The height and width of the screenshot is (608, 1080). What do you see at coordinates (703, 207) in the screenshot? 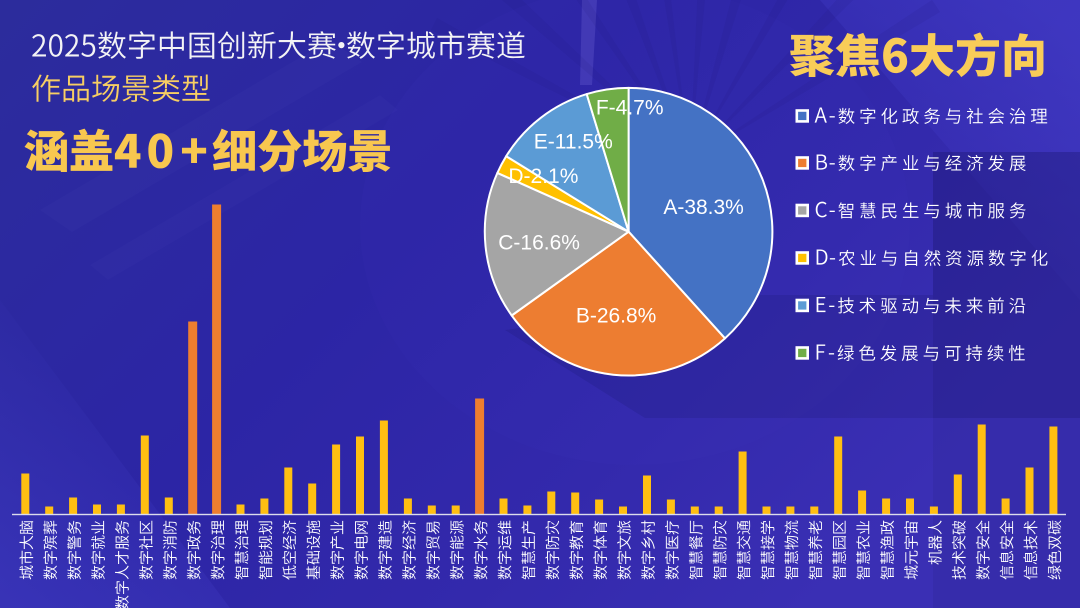
I see `svg-text: A-38.3%` at bounding box center [703, 207].